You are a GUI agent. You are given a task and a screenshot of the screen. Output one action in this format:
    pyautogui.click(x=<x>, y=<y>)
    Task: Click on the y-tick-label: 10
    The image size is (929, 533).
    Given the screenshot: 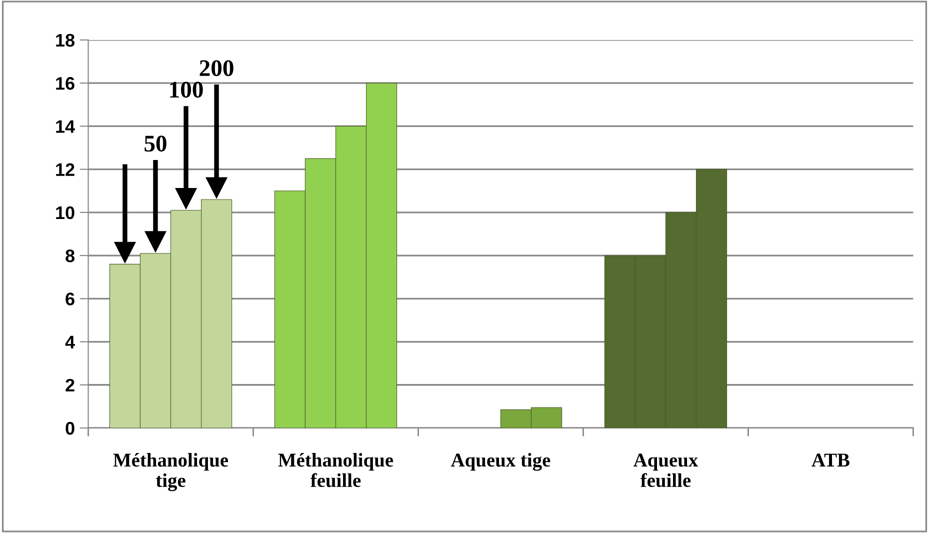 What is the action you would take?
    pyautogui.click(x=65, y=213)
    